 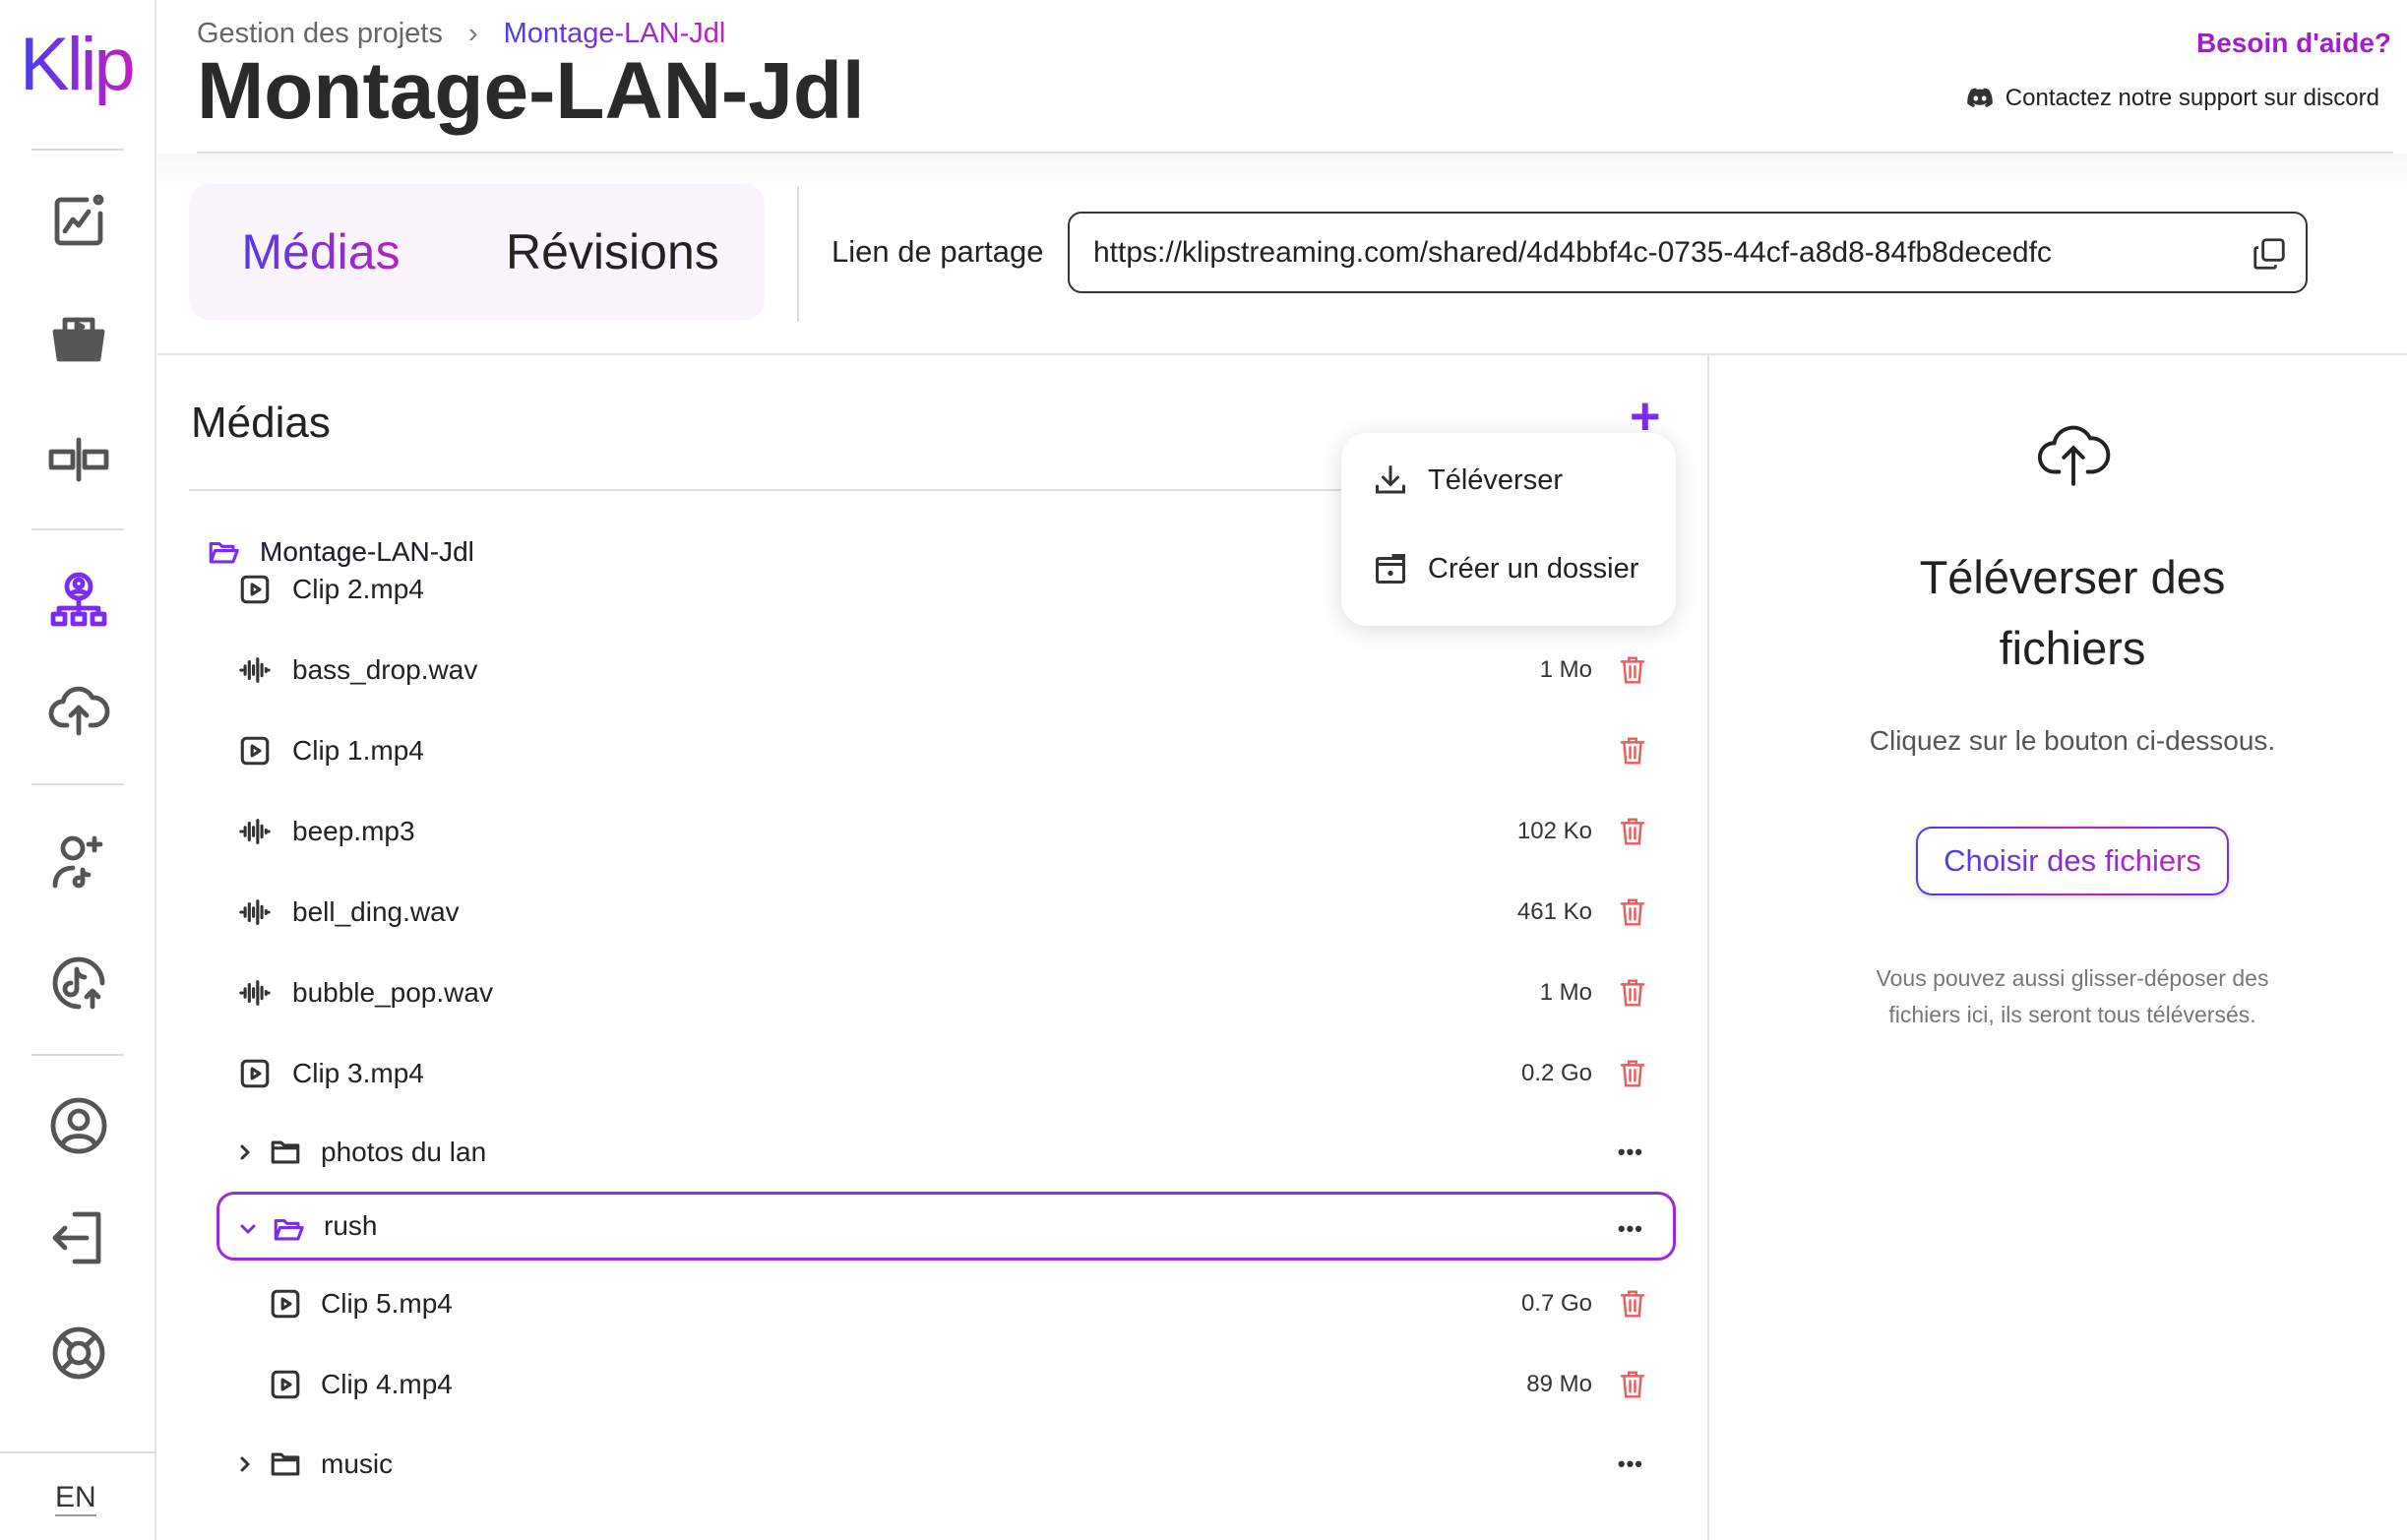 What do you see at coordinates (935, 1384) in the screenshot?
I see `file-row: Clip 4.mp4 89 Mo` at bounding box center [935, 1384].